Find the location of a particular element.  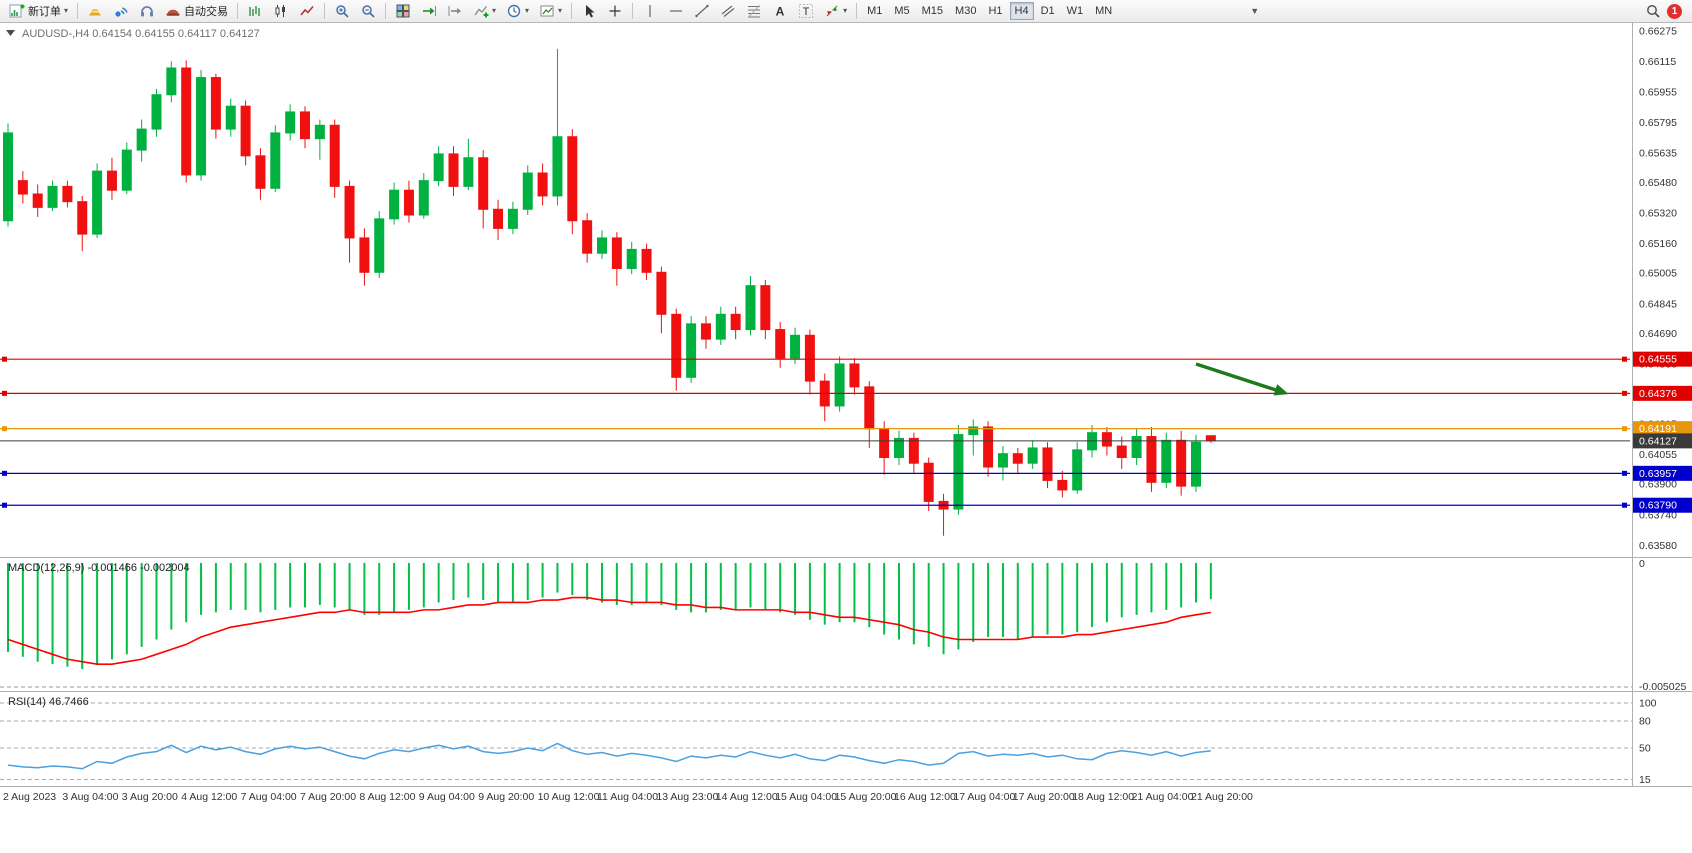

rsi-label: RSI(14) 46.7466 is located at coordinates (48, 702).